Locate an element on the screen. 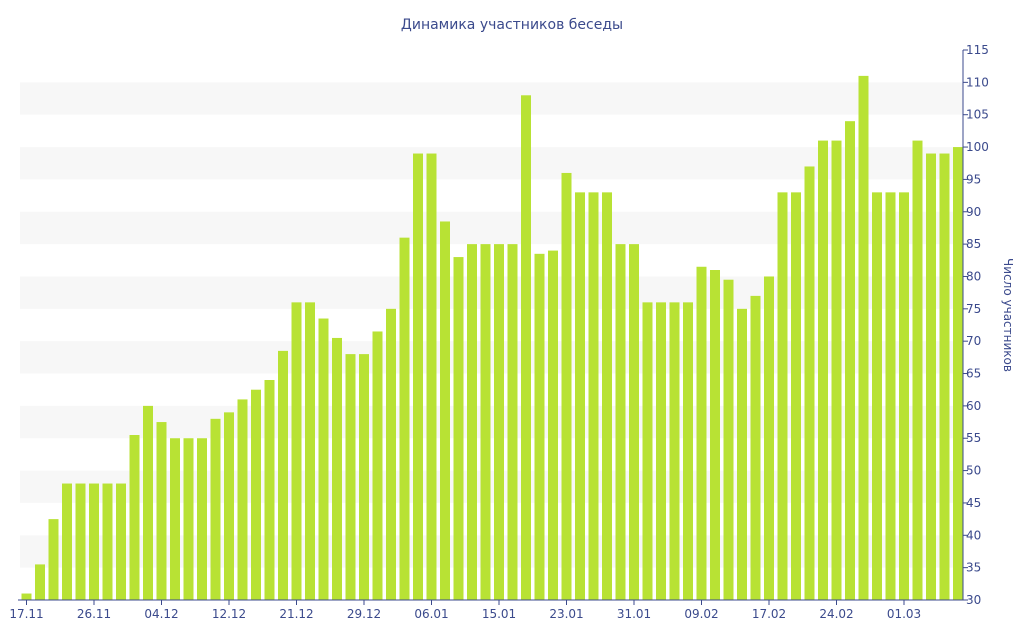 The width and height of the screenshot is (1024, 640). y-tick-label: 65 is located at coordinates (973, 374).